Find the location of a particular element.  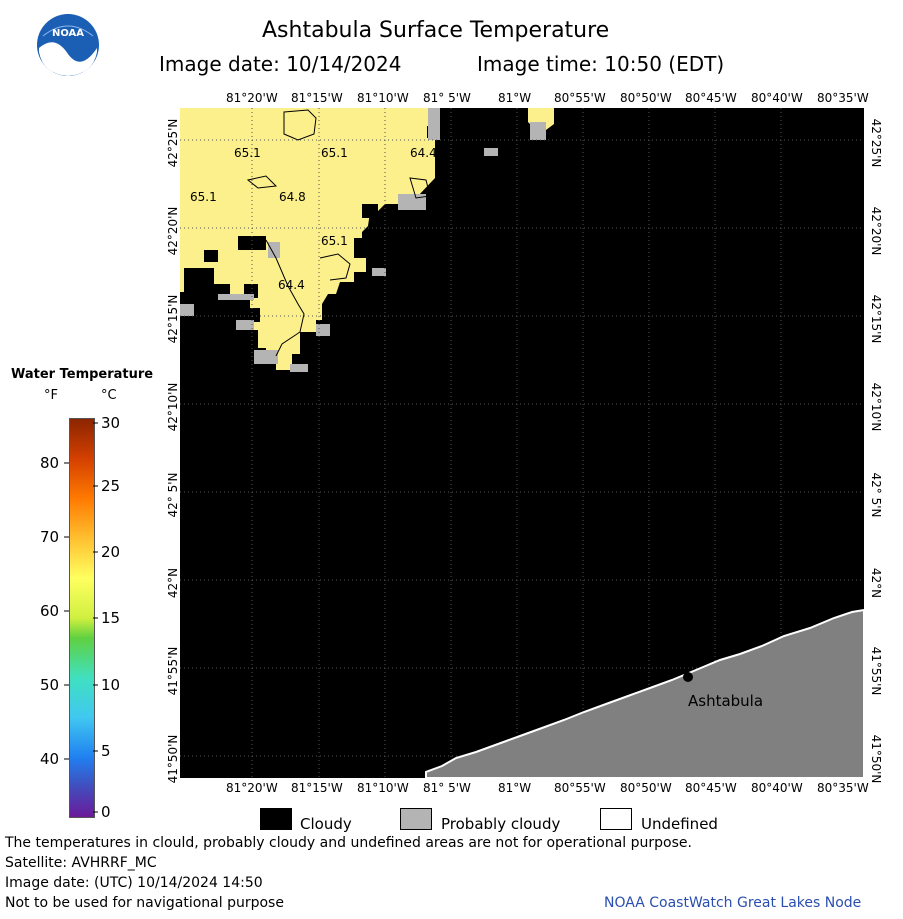

cloudy-label: Cloudy is located at coordinates (326, 824).